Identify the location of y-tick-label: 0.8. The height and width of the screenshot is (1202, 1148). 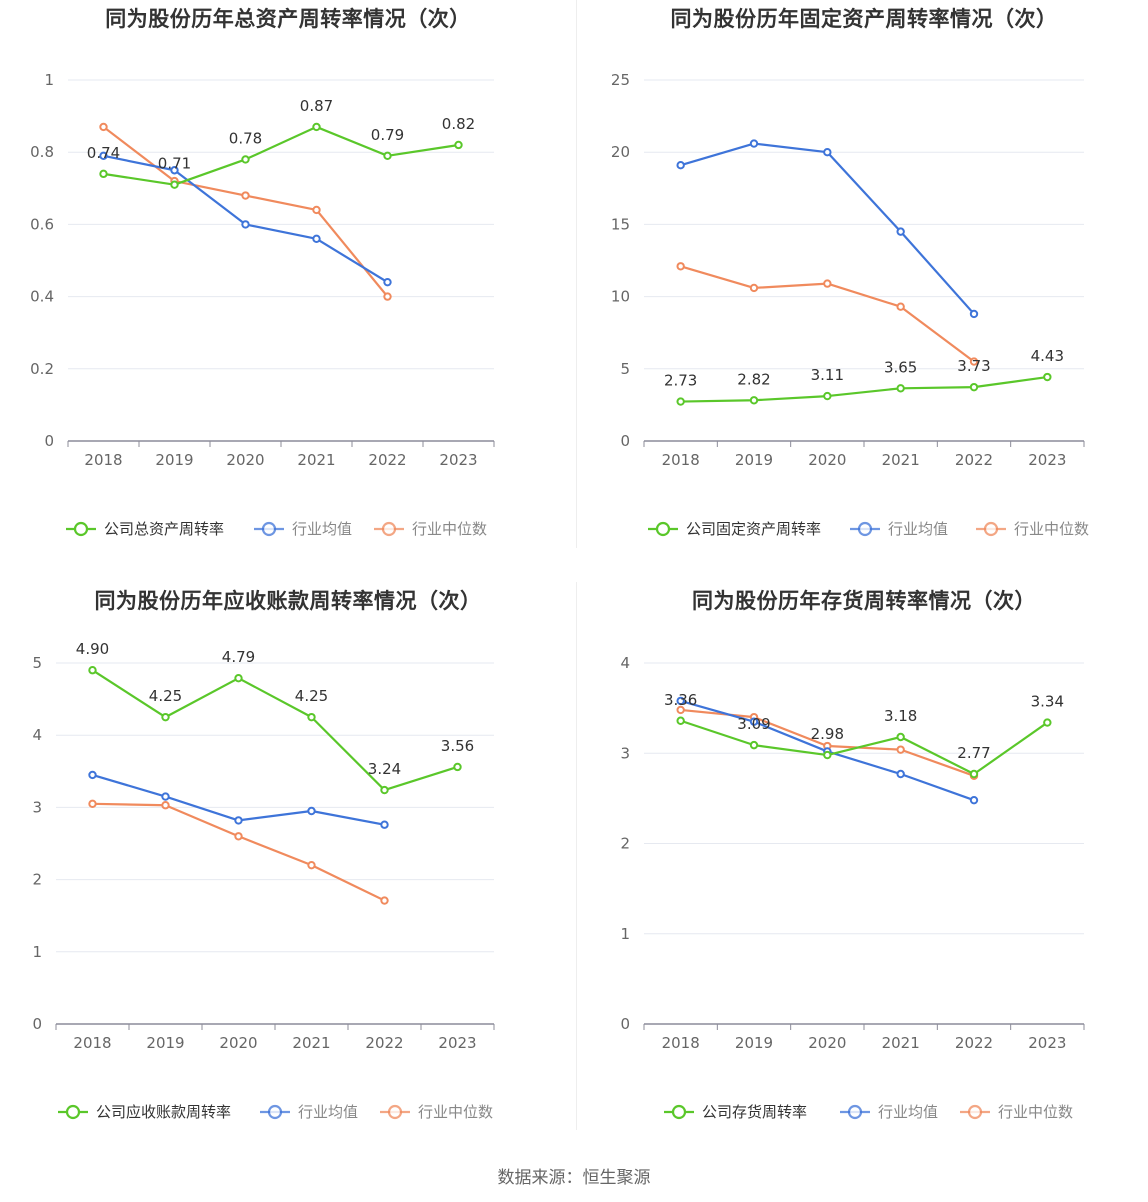
(42, 152).